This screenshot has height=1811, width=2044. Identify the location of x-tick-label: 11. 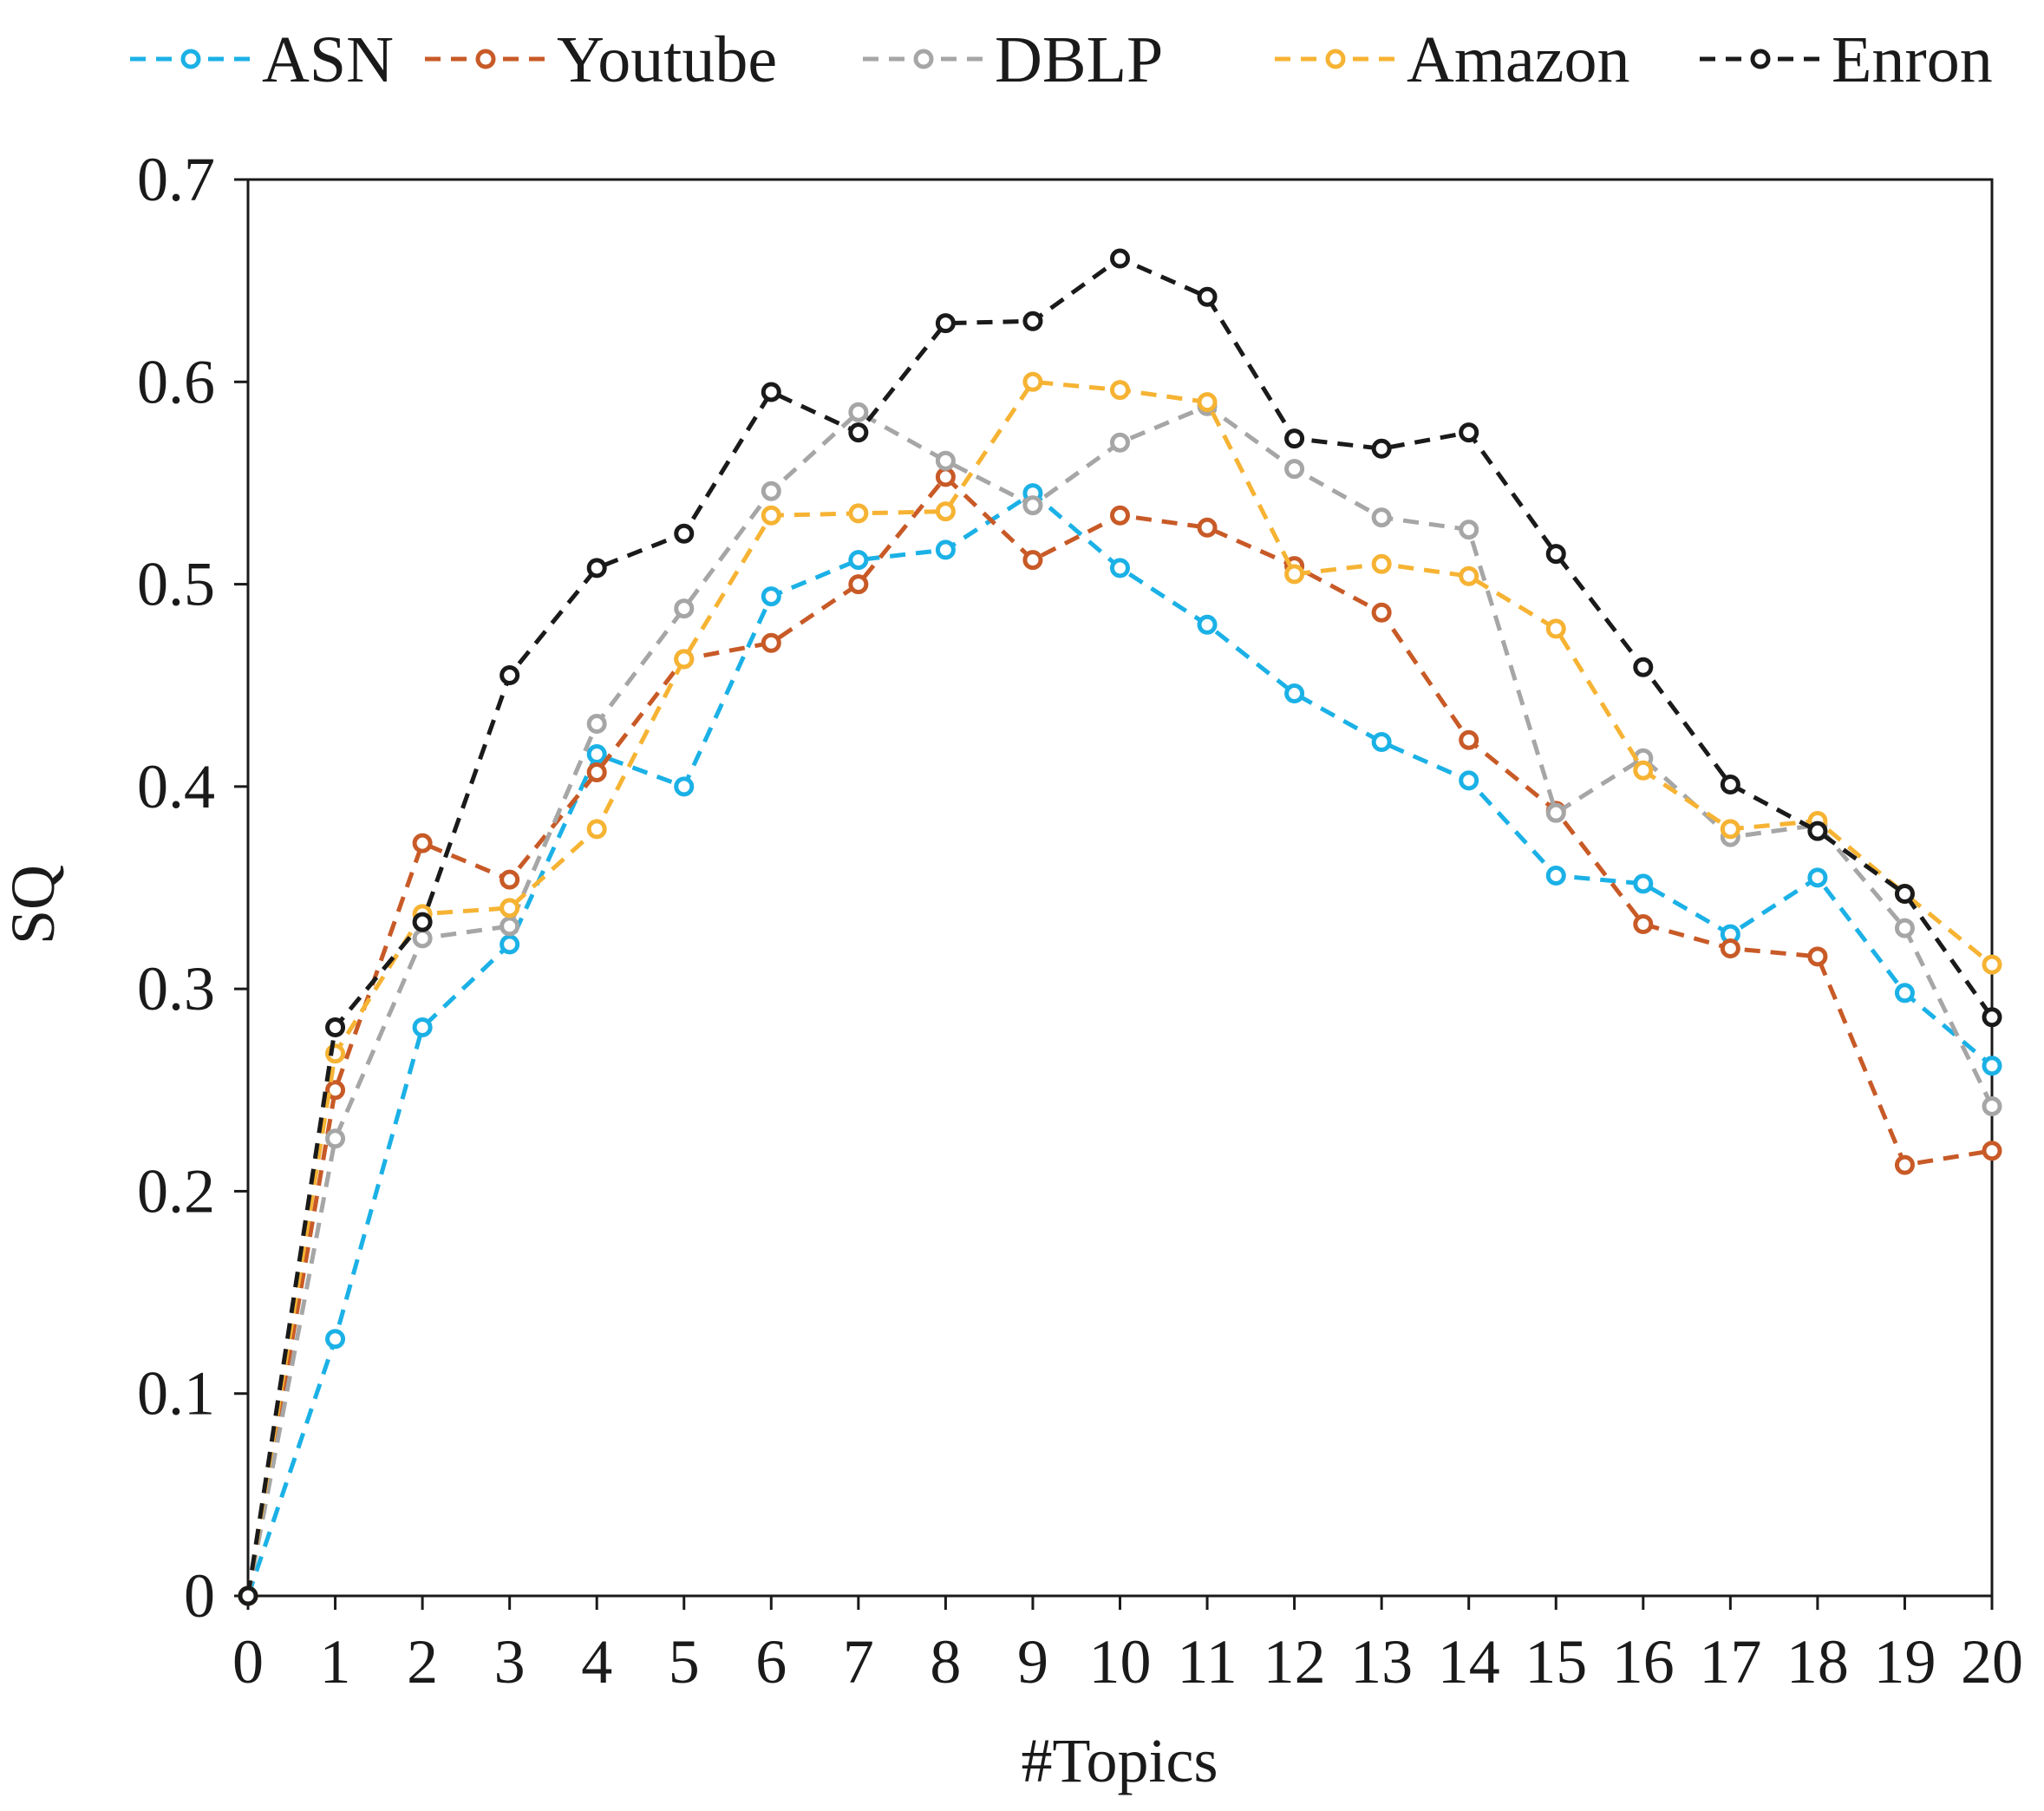
(1207, 1662).